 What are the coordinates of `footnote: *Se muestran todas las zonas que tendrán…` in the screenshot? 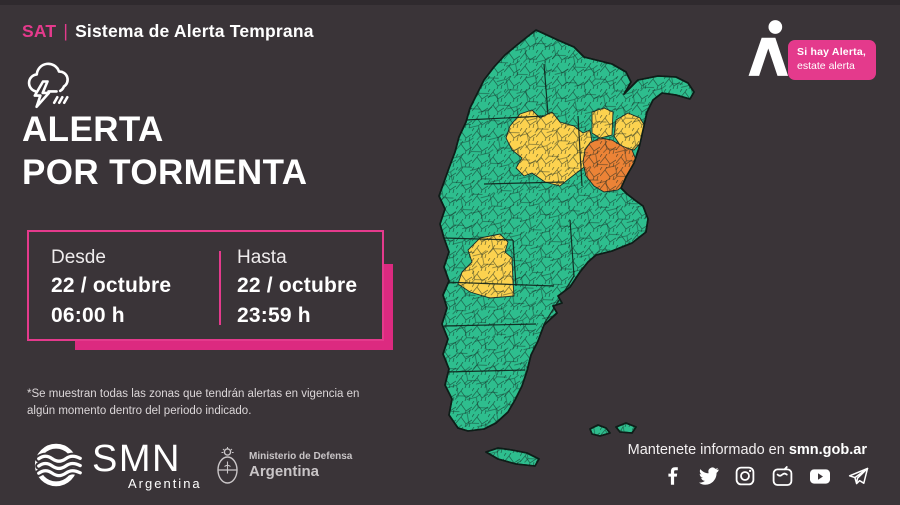 It's located at (193, 402).